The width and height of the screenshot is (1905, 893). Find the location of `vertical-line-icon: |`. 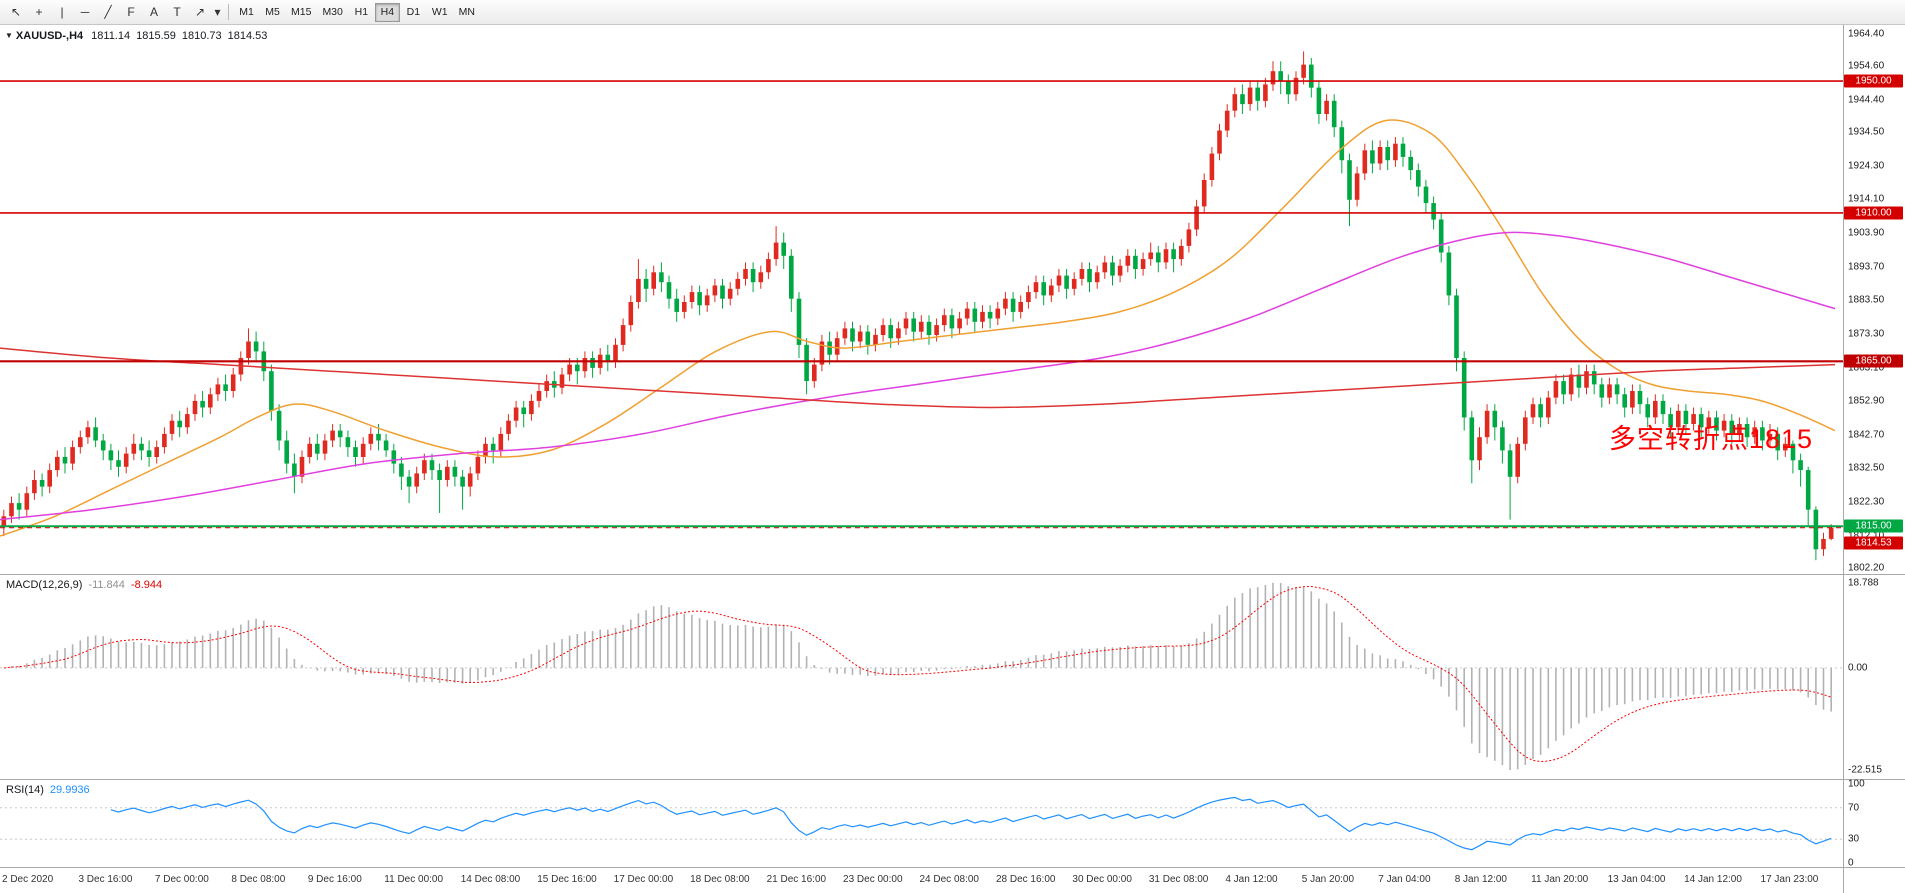

vertical-line-icon: | is located at coordinates (62, 12).